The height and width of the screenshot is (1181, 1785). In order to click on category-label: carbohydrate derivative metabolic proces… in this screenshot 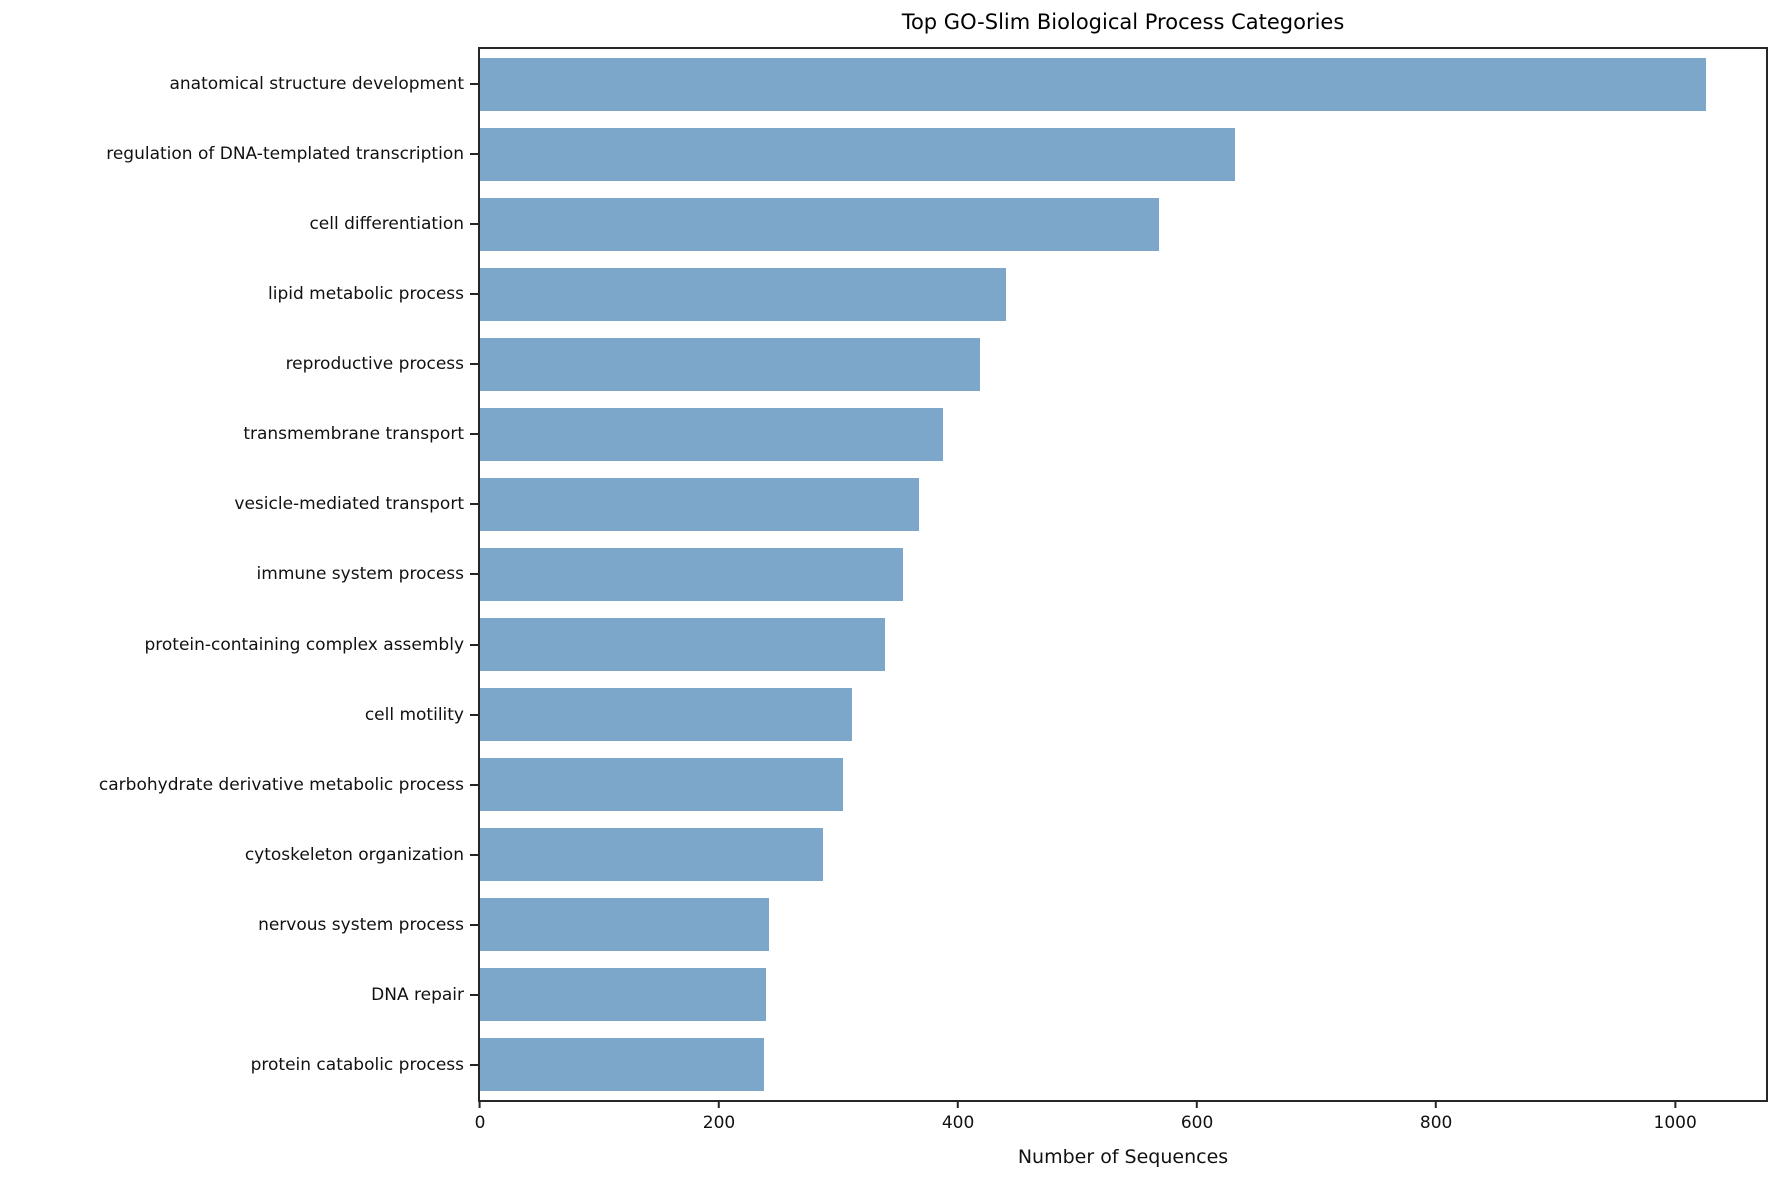, I will do `click(281, 784)`.